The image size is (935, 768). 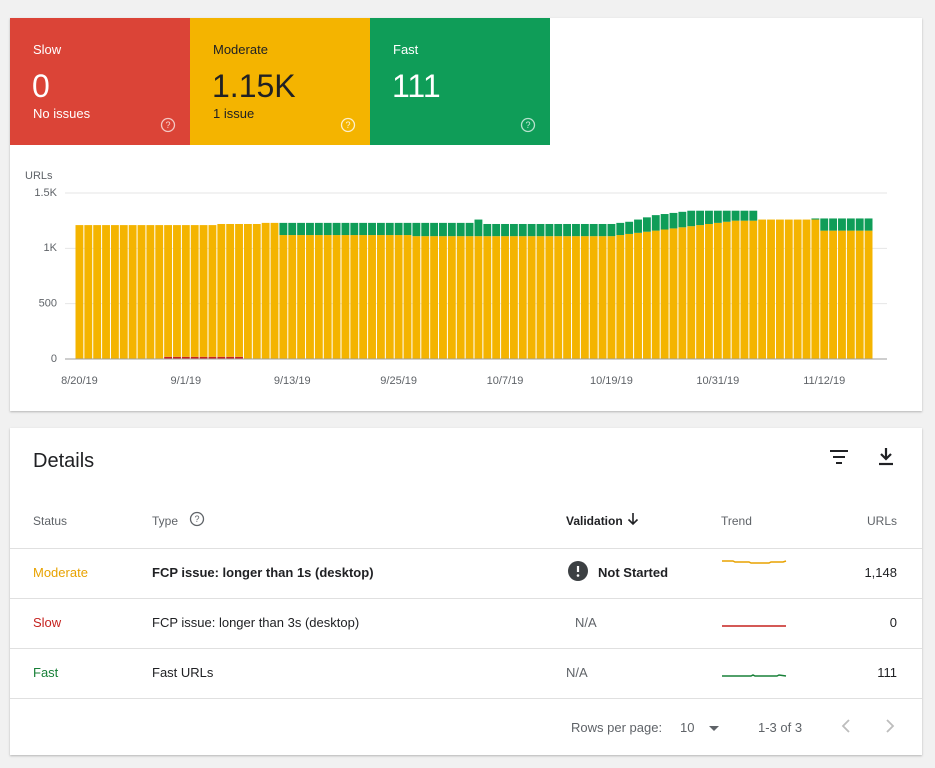 I want to click on rows-per-page-label: Rows per page:, so click(x=617, y=727).